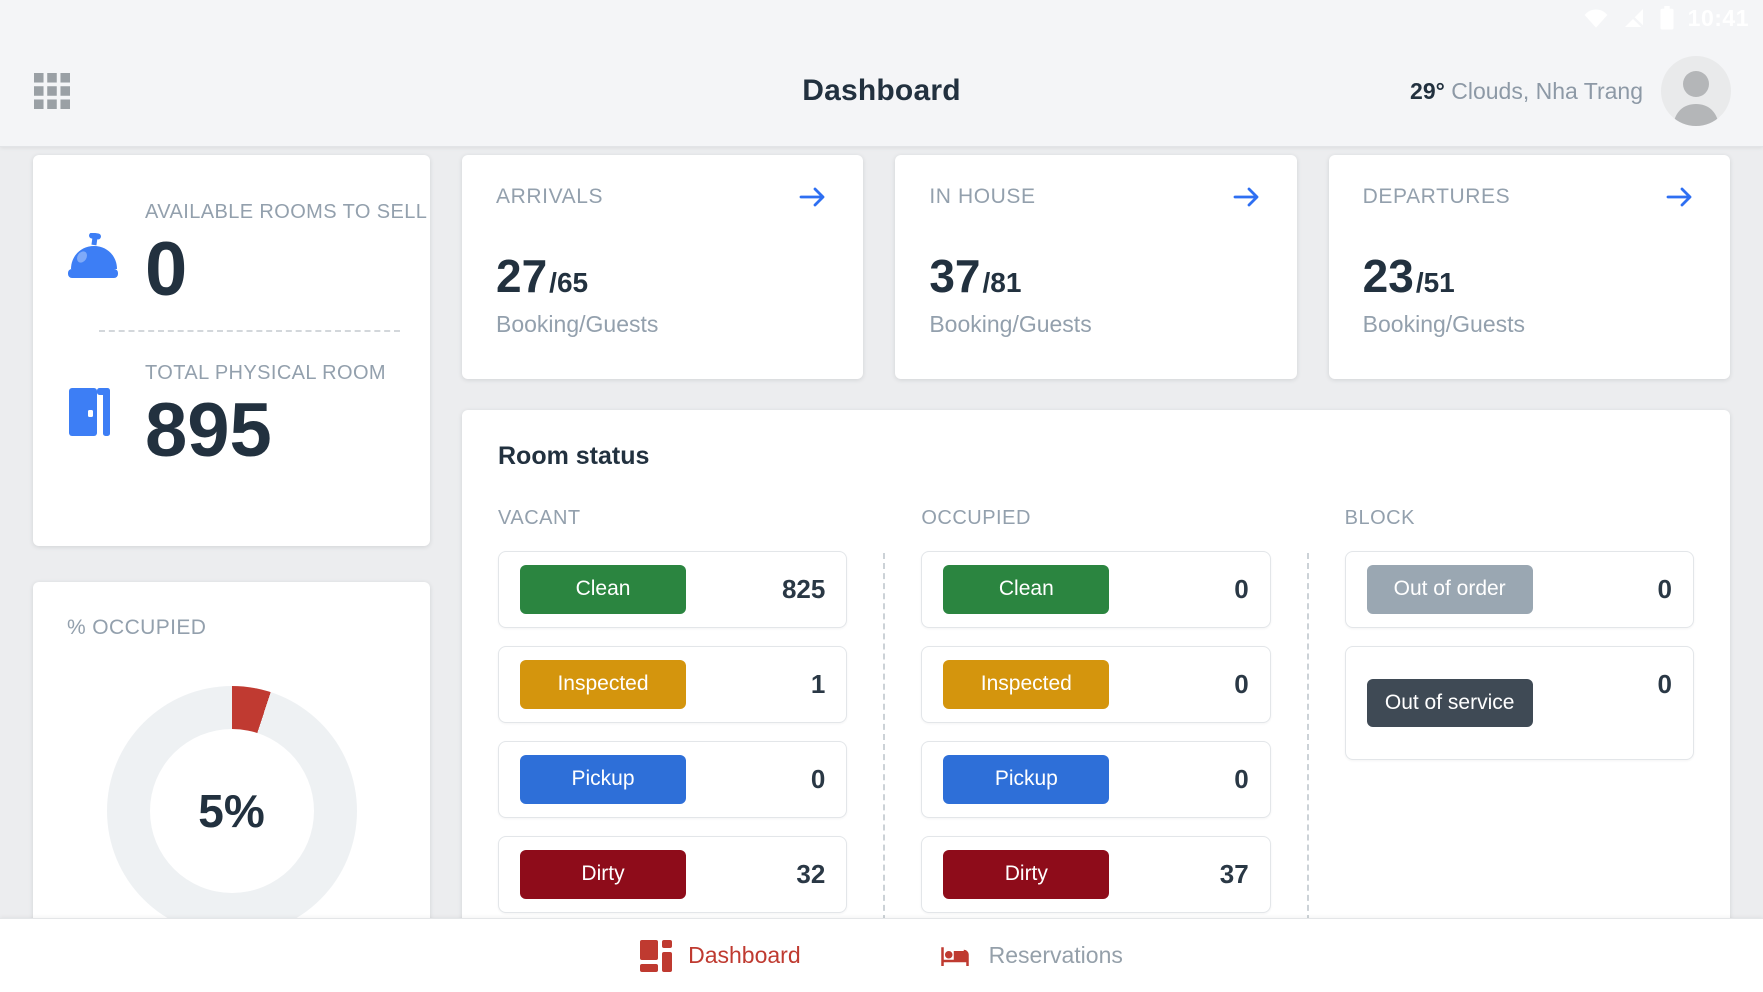 The width and height of the screenshot is (1763, 992). I want to click on available-rooms-value: 0, so click(166, 269).